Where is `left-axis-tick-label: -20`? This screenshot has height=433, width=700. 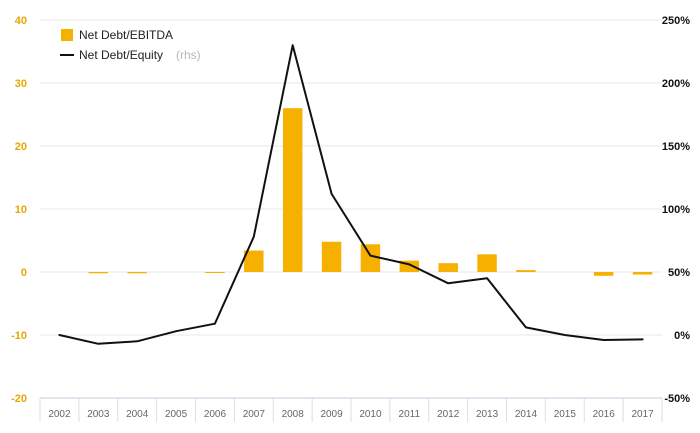
left-axis-tick-label: -20 is located at coordinates (19, 399).